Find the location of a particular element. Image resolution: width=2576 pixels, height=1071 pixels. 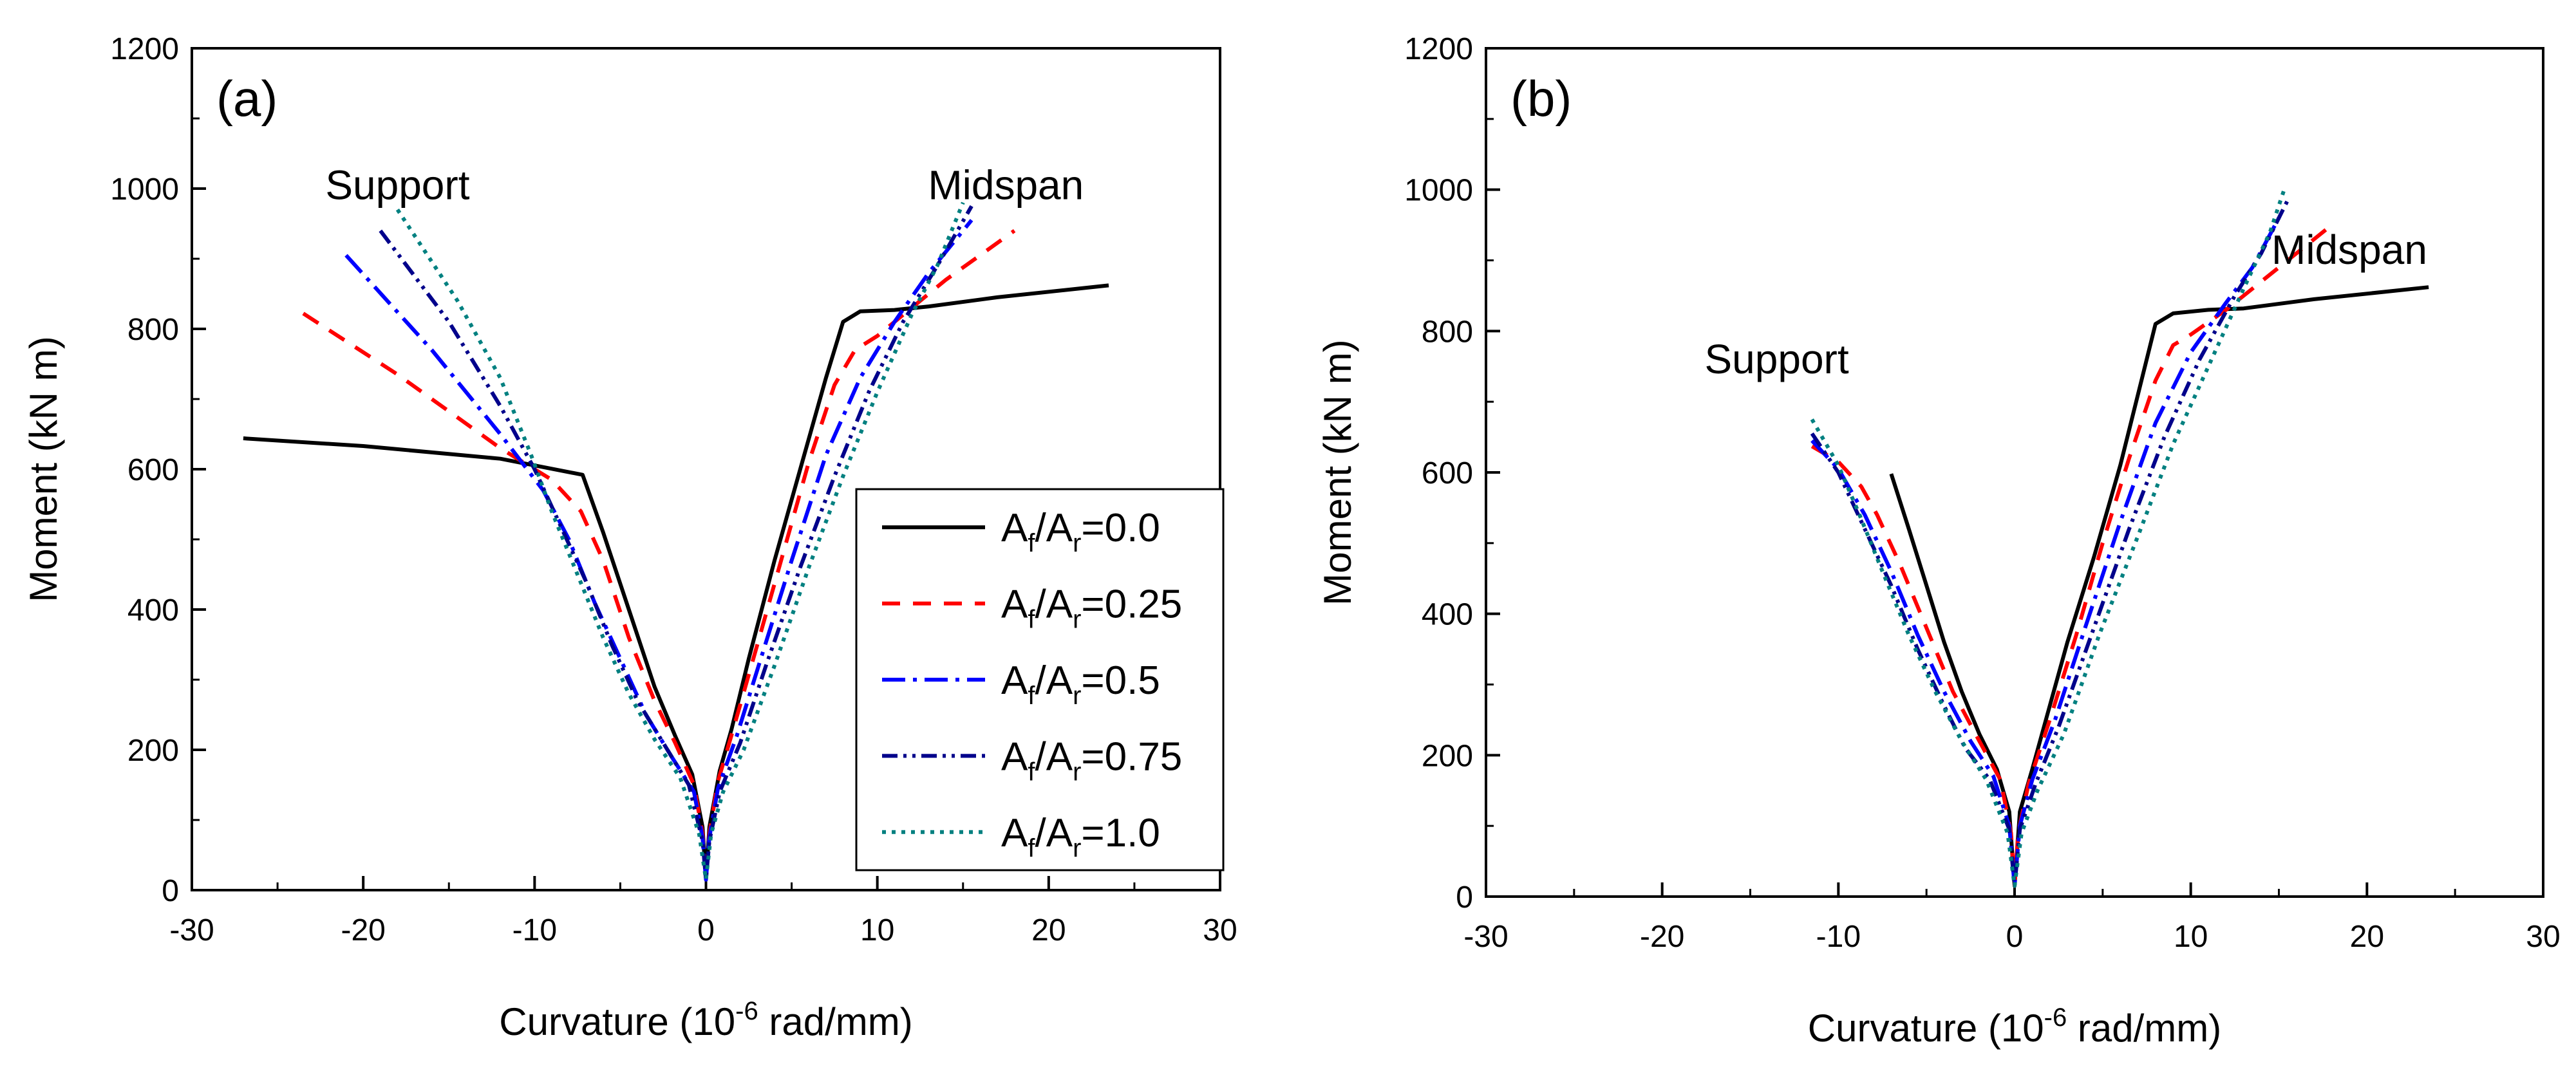

legend-box is located at coordinates (1040, 680).